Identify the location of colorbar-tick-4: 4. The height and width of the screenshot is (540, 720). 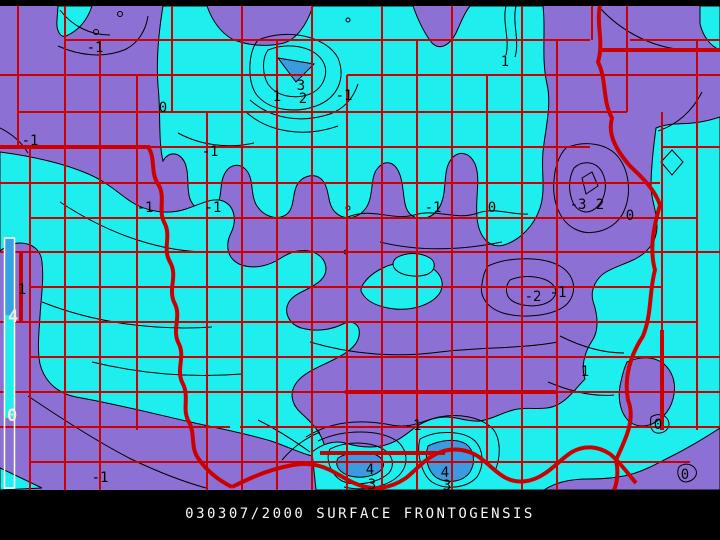
(13, 317).